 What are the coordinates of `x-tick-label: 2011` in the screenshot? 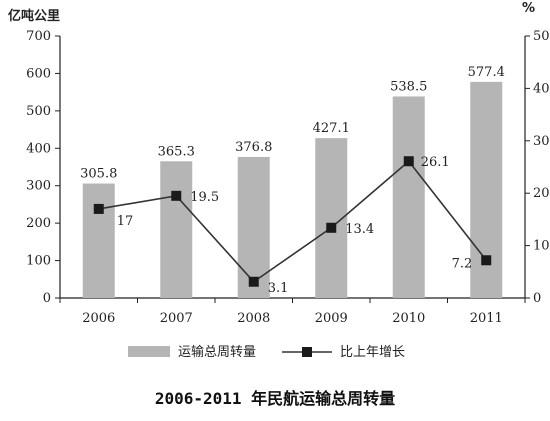 It's located at (486, 318).